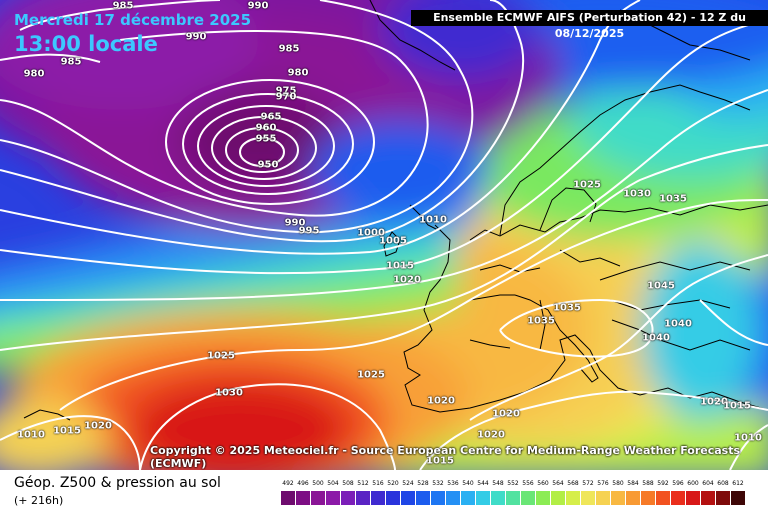 This screenshot has height=512, width=768. Describe the element at coordinates (288, 483) in the screenshot. I see `scale-step-label: 492` at that location.